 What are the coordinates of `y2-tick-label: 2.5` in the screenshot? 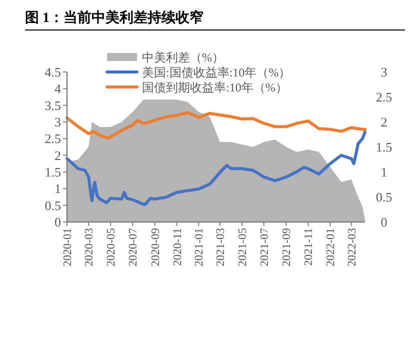 It's located at (384, 97).